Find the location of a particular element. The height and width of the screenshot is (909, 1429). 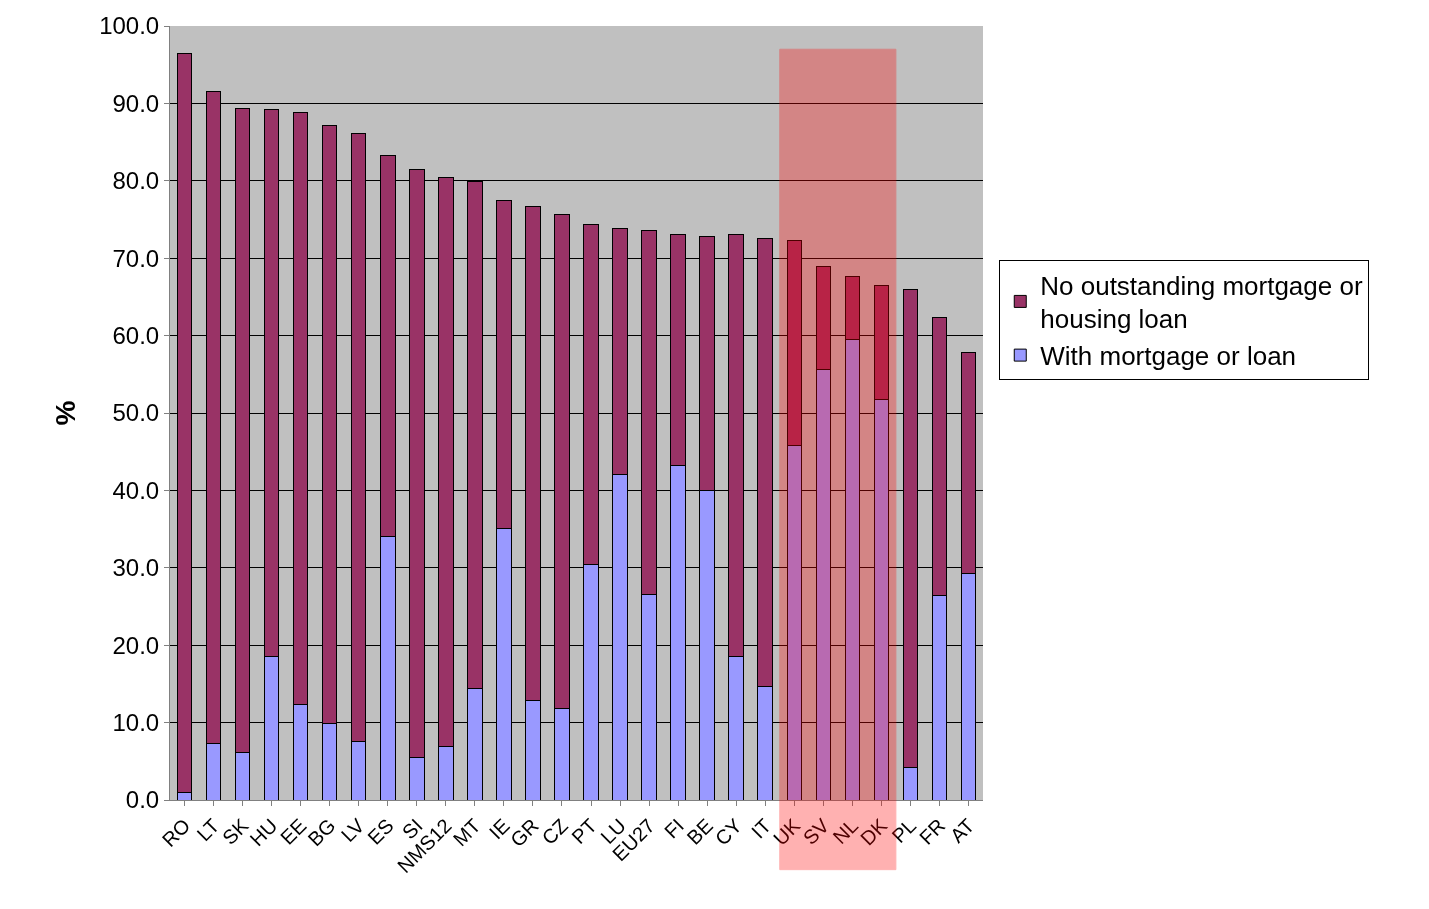

x-tick-label: RO is located at coordinates (176, 833).